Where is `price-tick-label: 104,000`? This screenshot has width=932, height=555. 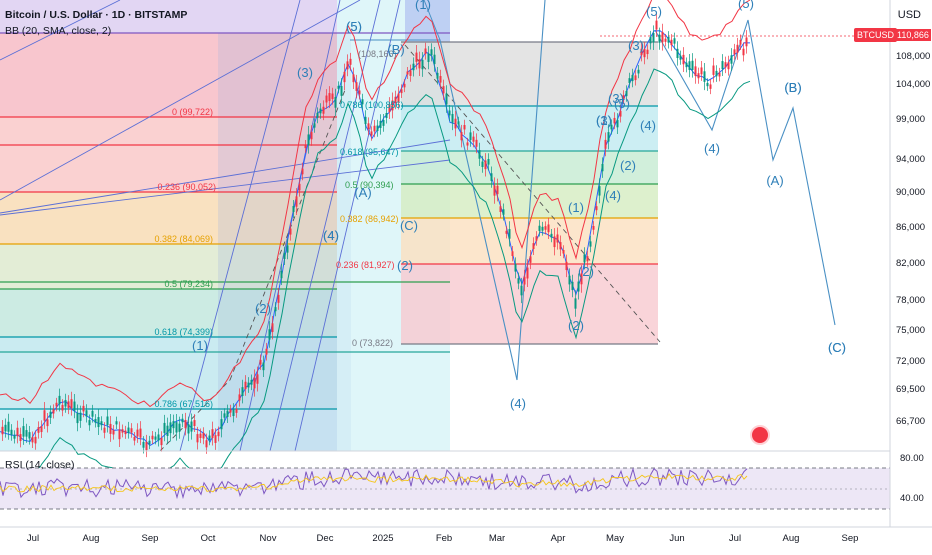
price-tick-label: 104,000 is located at coordinates (913, 84).